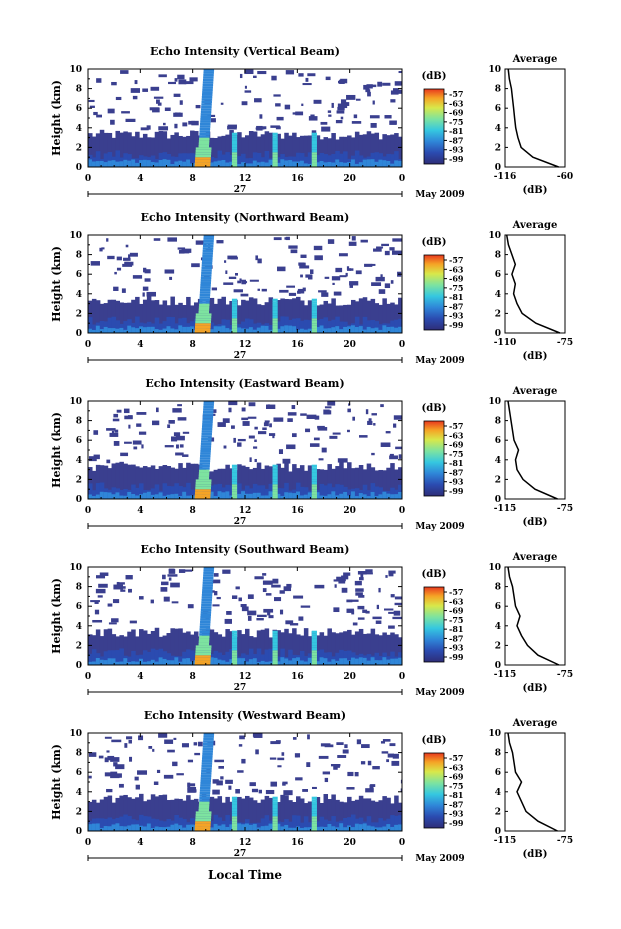 This screenshot has width=621, height=929. Describe the element at coordinates (456, 823) in the screenshot. I see `colorbar-tick-label: -99` at that location.